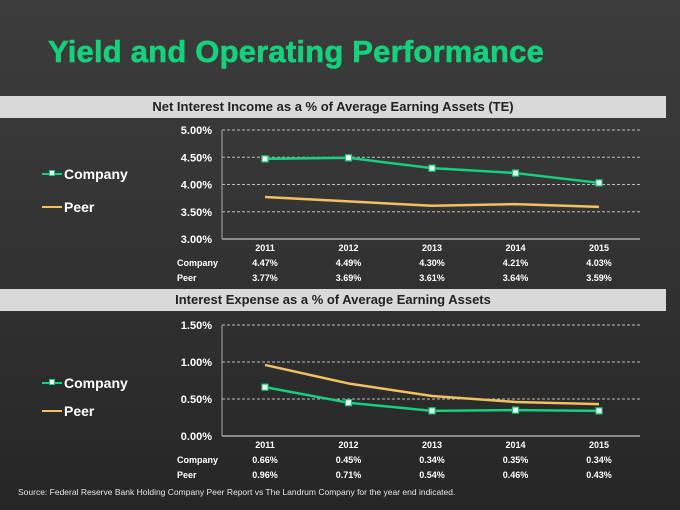 This screenshot has height=510, width=680. What do you see at coordinates (349, 278) in the screenshot?
I see `table-value-label: 3.69%` at bounding box center [349, 278].